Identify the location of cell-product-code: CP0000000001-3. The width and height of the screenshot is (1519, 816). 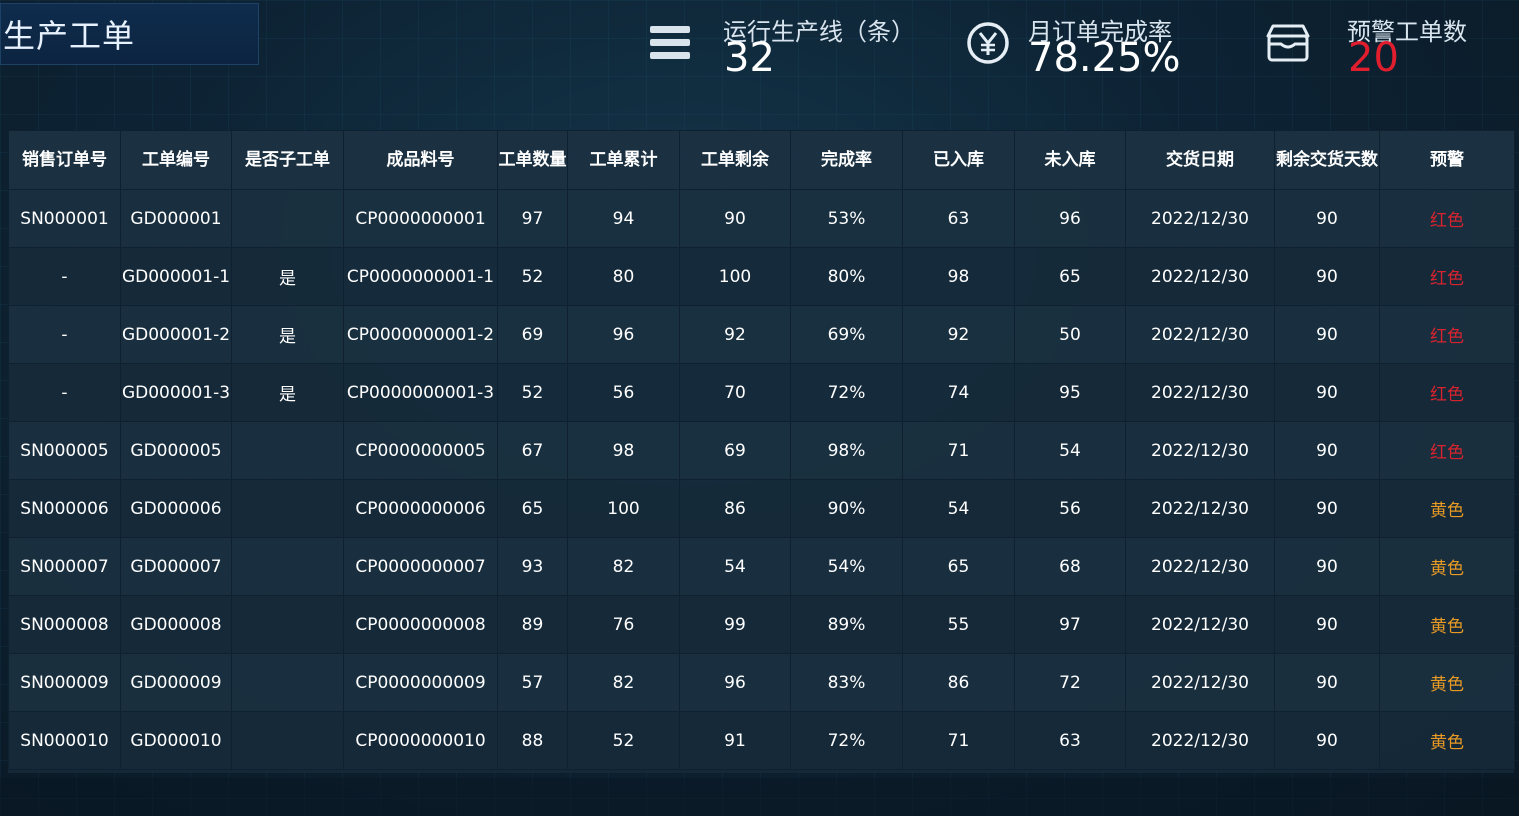
(420, 392).